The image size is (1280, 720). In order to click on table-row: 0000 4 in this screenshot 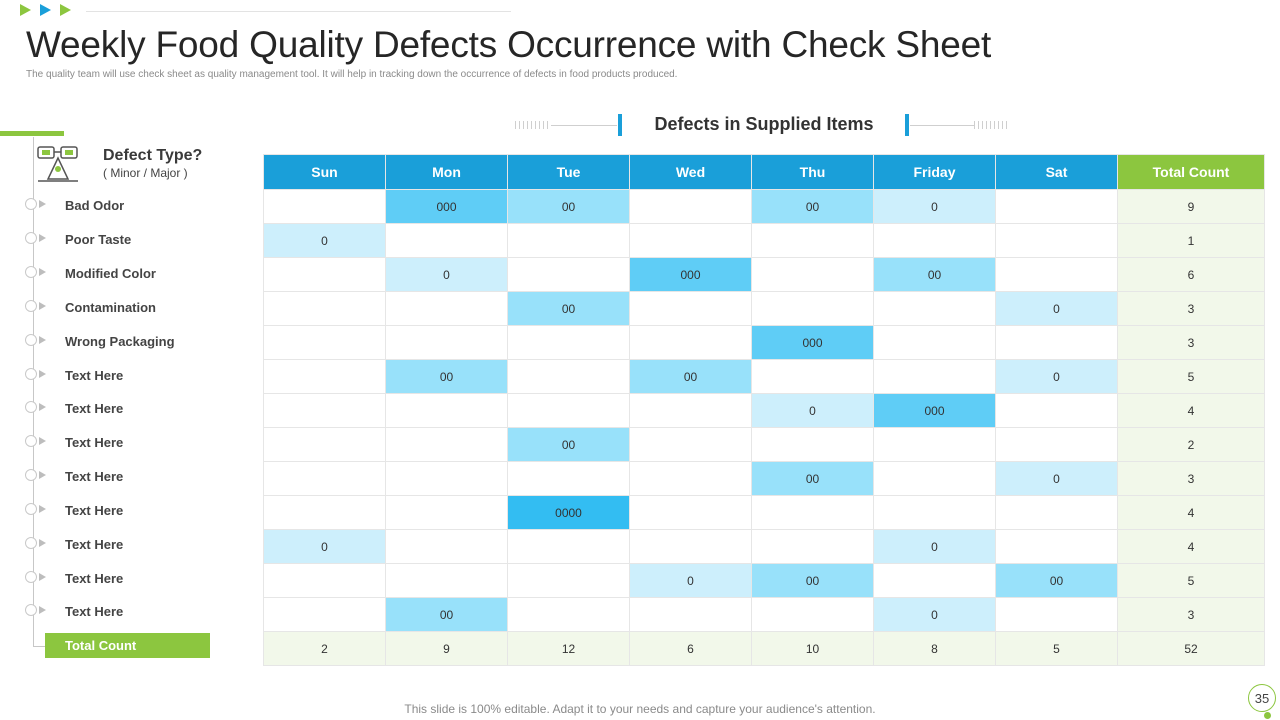, I will do `click(764, 512)`.